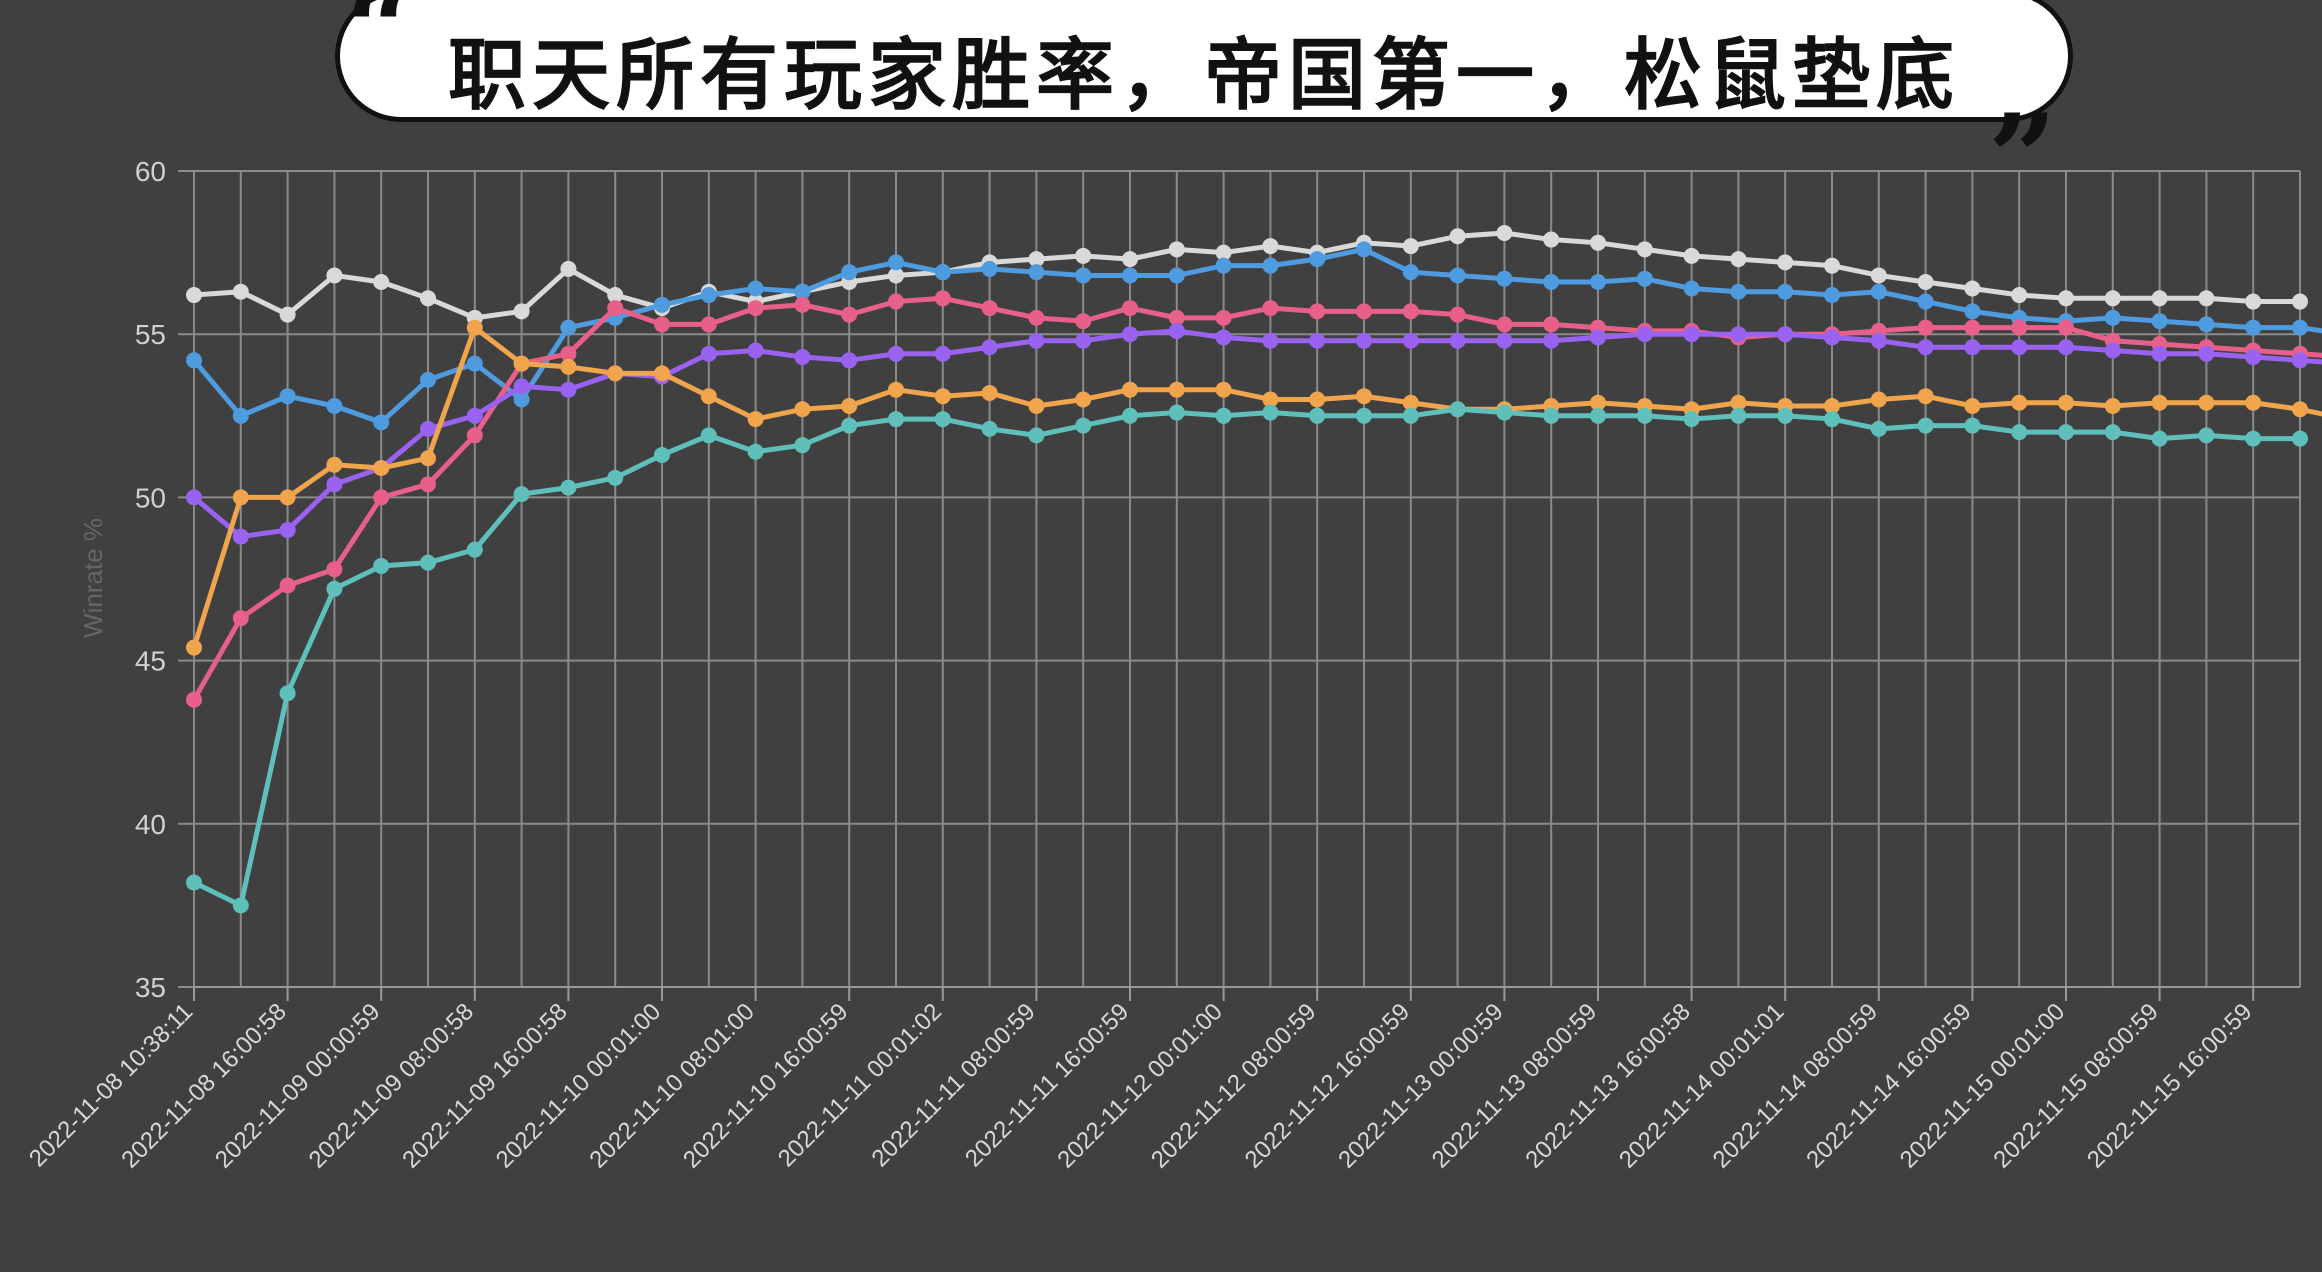  I want to click on x-tick-label: 2022-11-10 16:00:59, so click(765, 1085).